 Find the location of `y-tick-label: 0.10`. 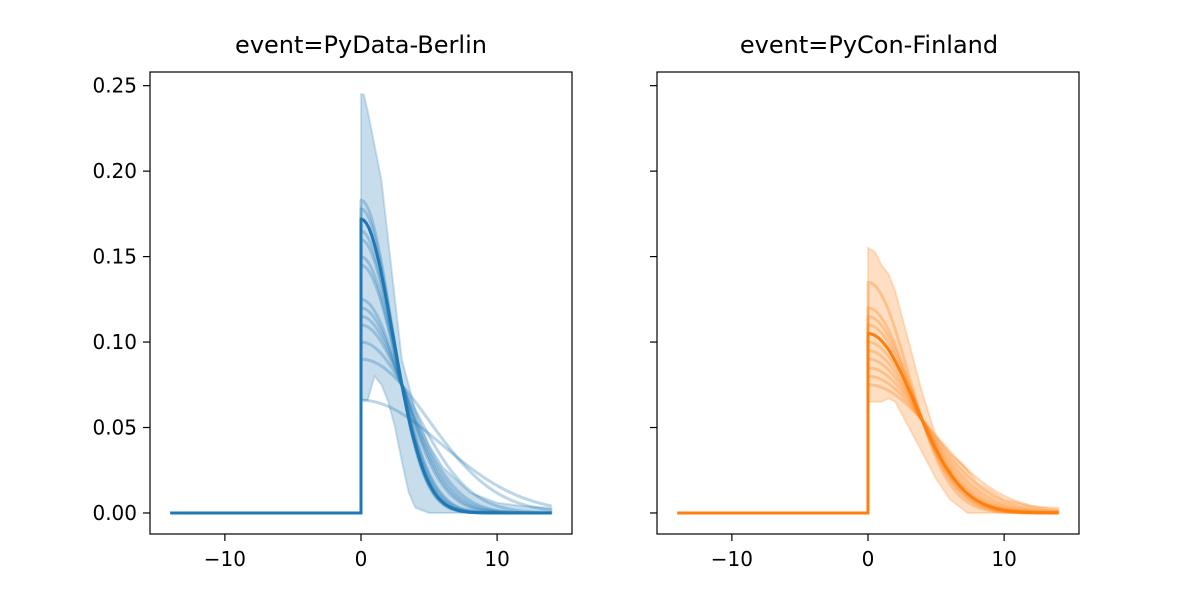

y-tick-label: 0.10 is located at coordinates (114, 342).